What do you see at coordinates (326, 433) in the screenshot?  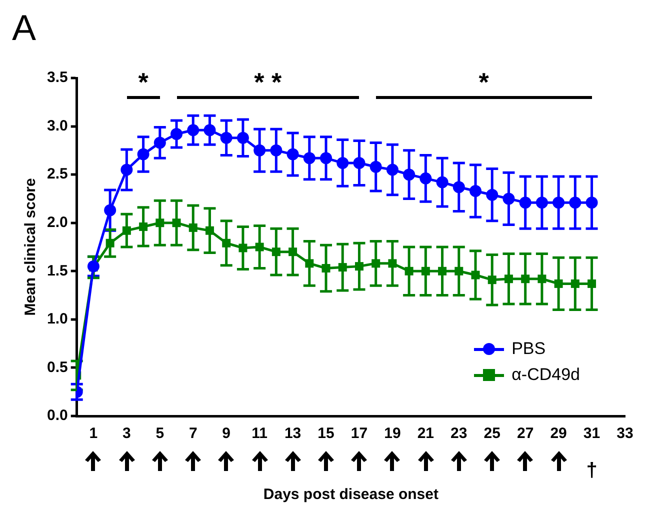 I see `x-tick-label: 15` at bounding box center [326, 433].